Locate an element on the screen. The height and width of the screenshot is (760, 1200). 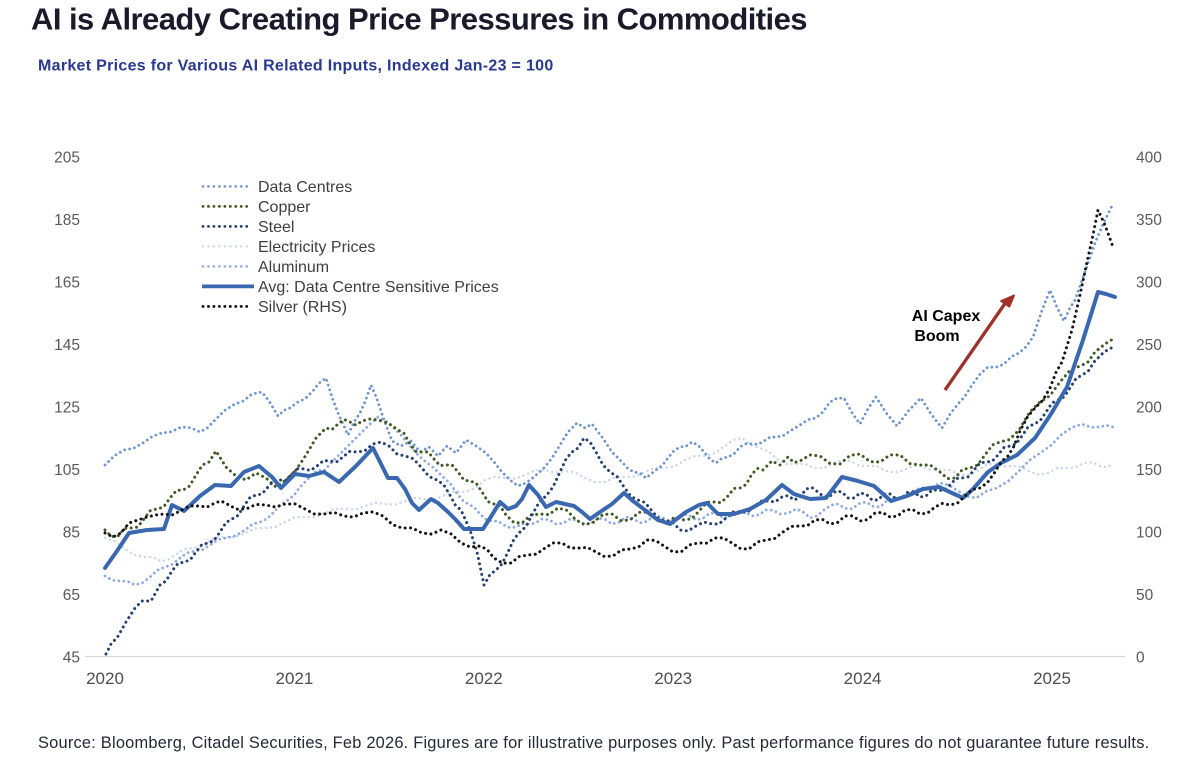
svg-text: Steel is located at coordinates (276, 227).